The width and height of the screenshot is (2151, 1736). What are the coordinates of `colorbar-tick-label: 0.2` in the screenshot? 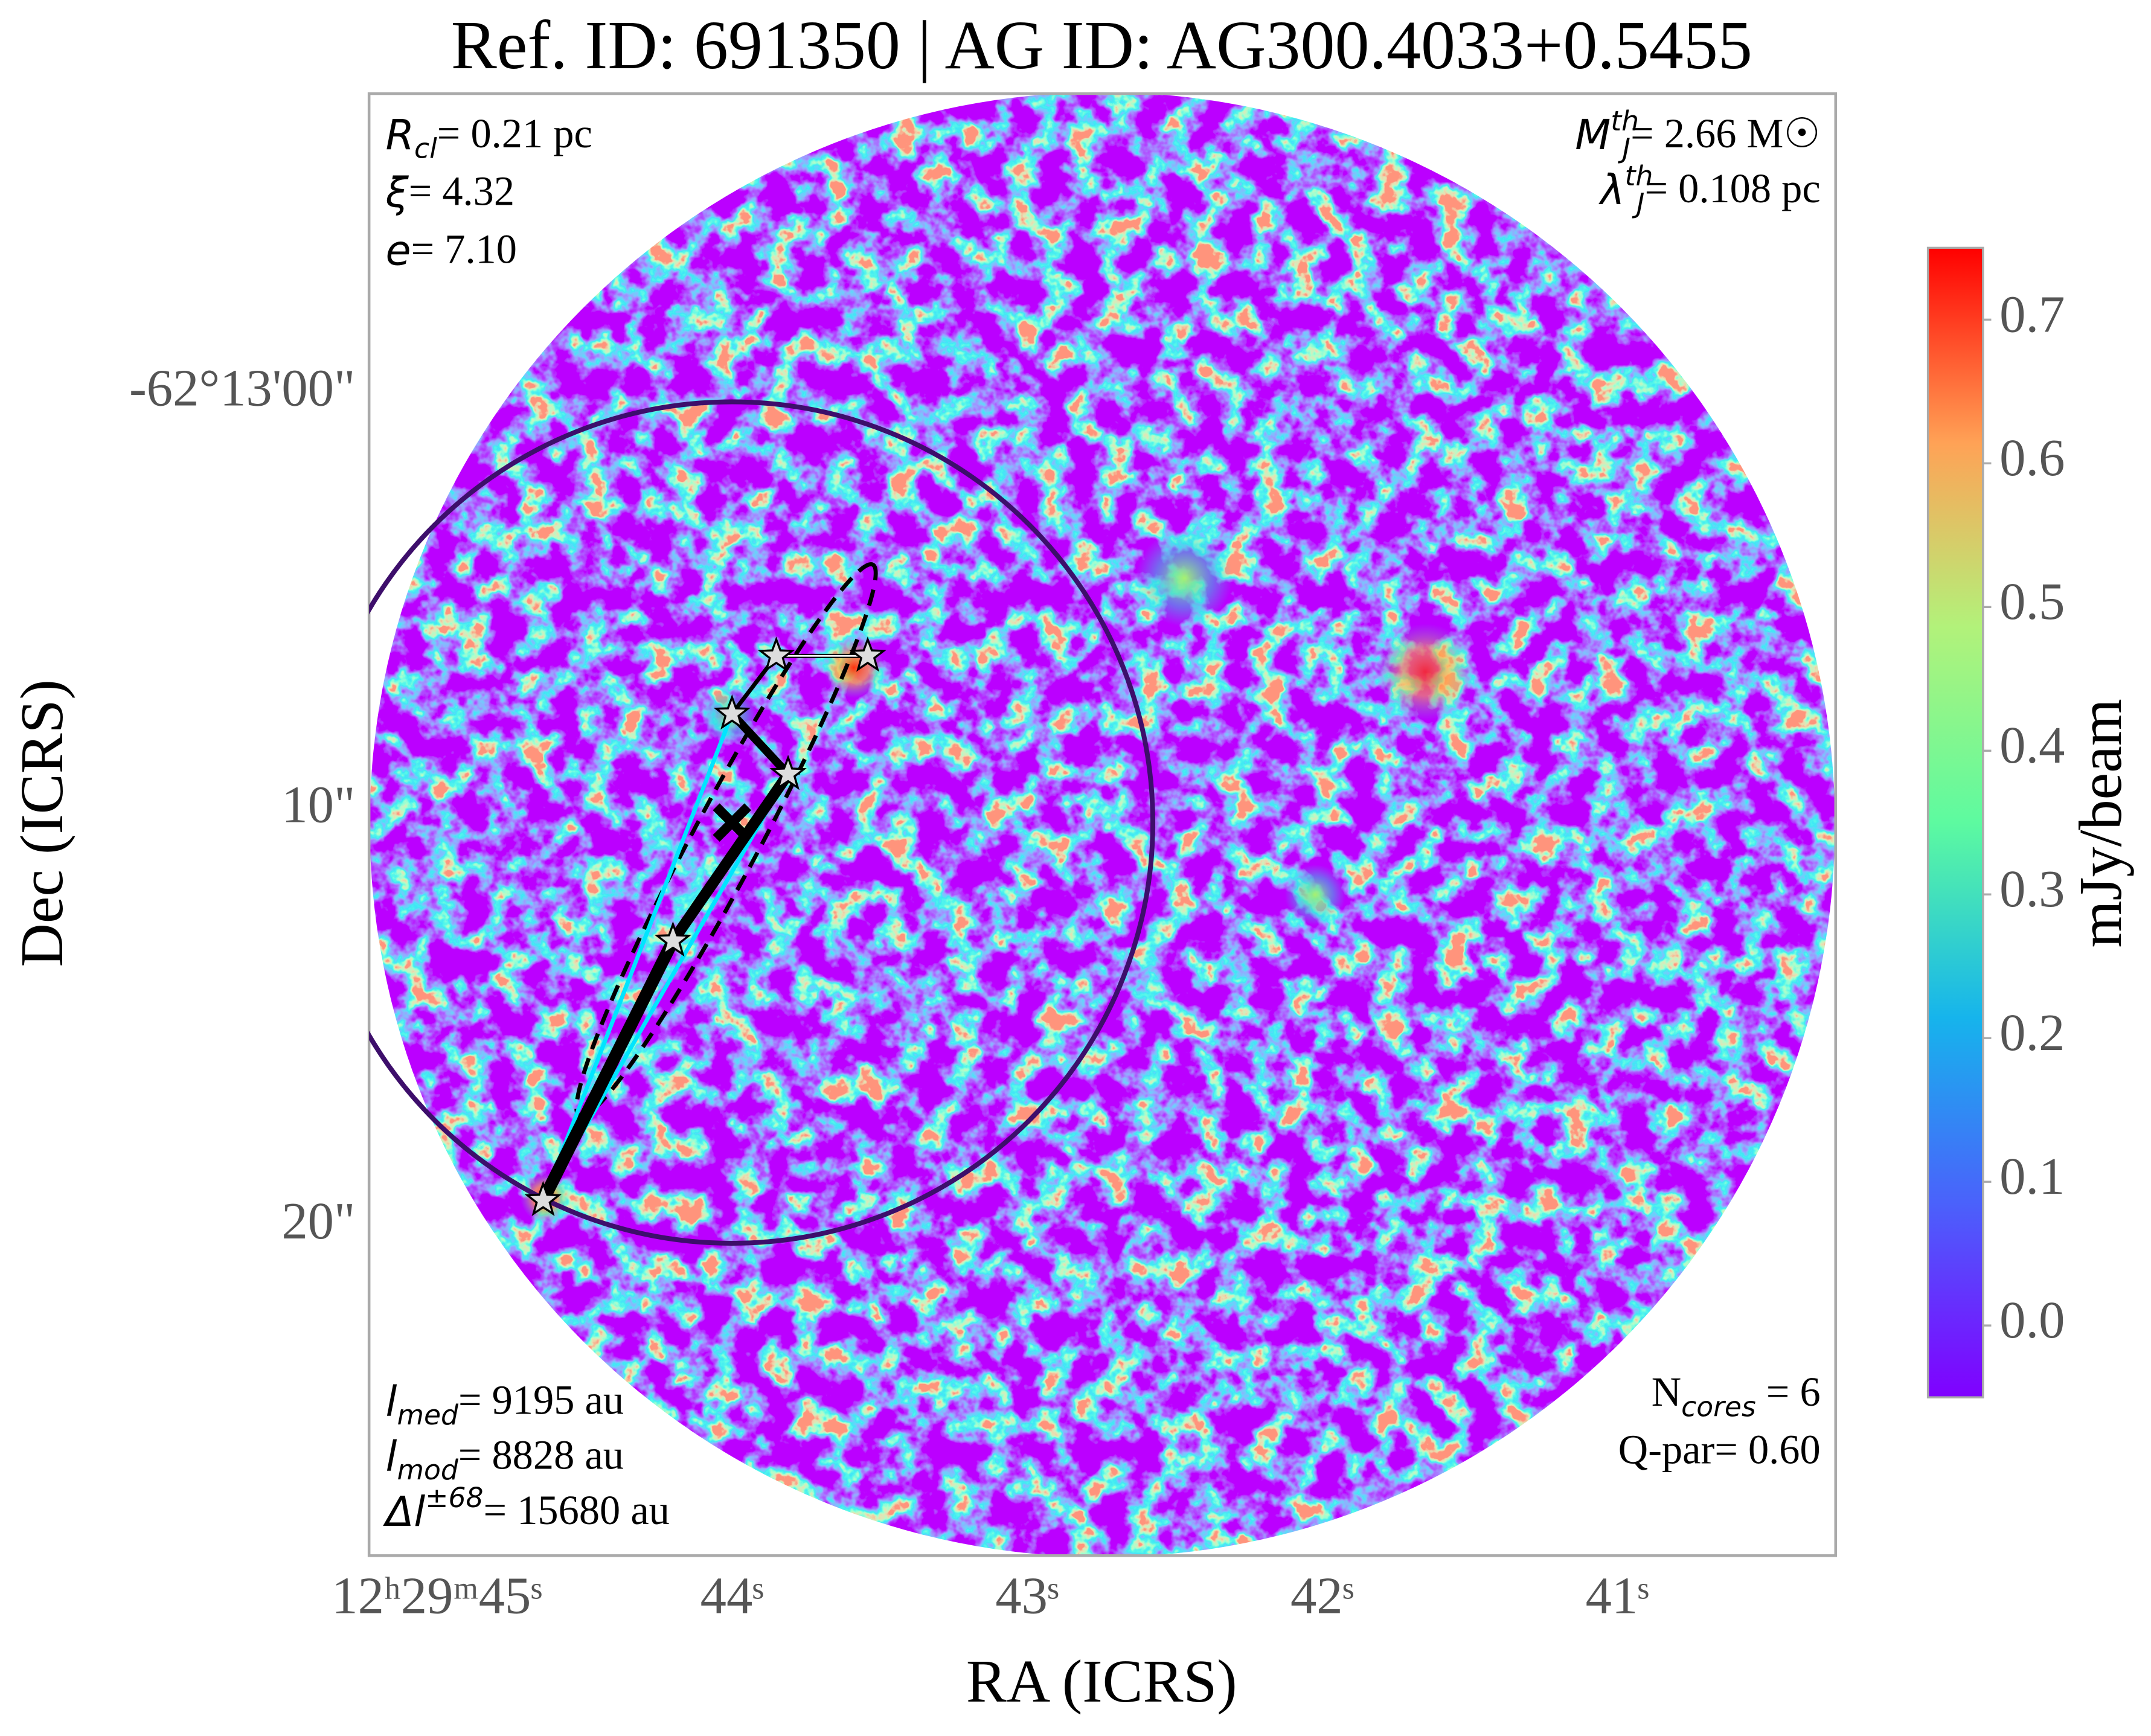 It's located at (2032, 1033).